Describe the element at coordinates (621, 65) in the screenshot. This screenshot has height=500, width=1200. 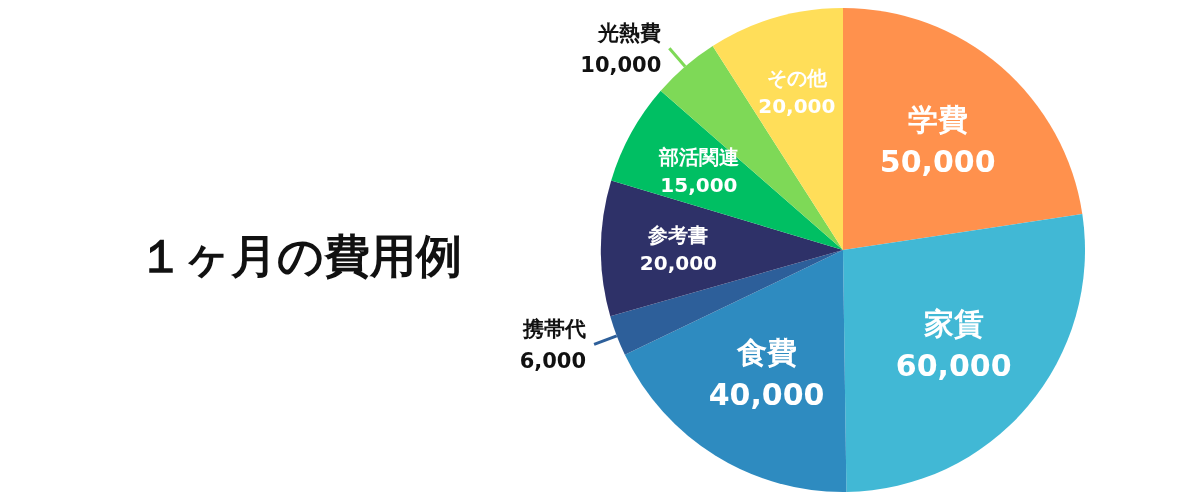
I see `data-label: 10,000` at that location.